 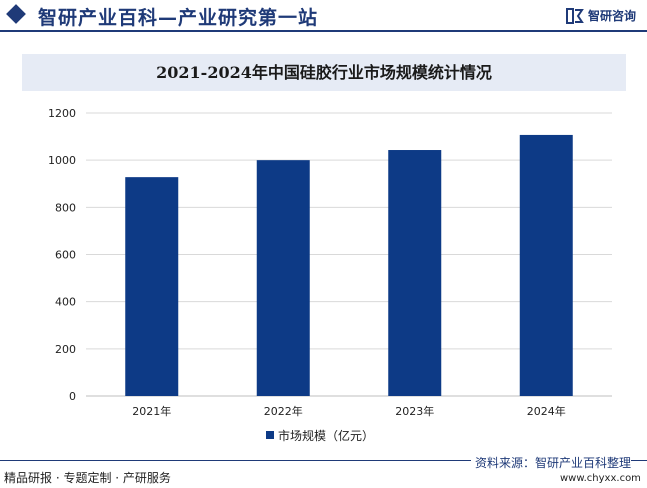 What do you see at coordinates (65, 349) in the screenshot?
I see `y-tick-label: 200` at bounding box center [65, 349].